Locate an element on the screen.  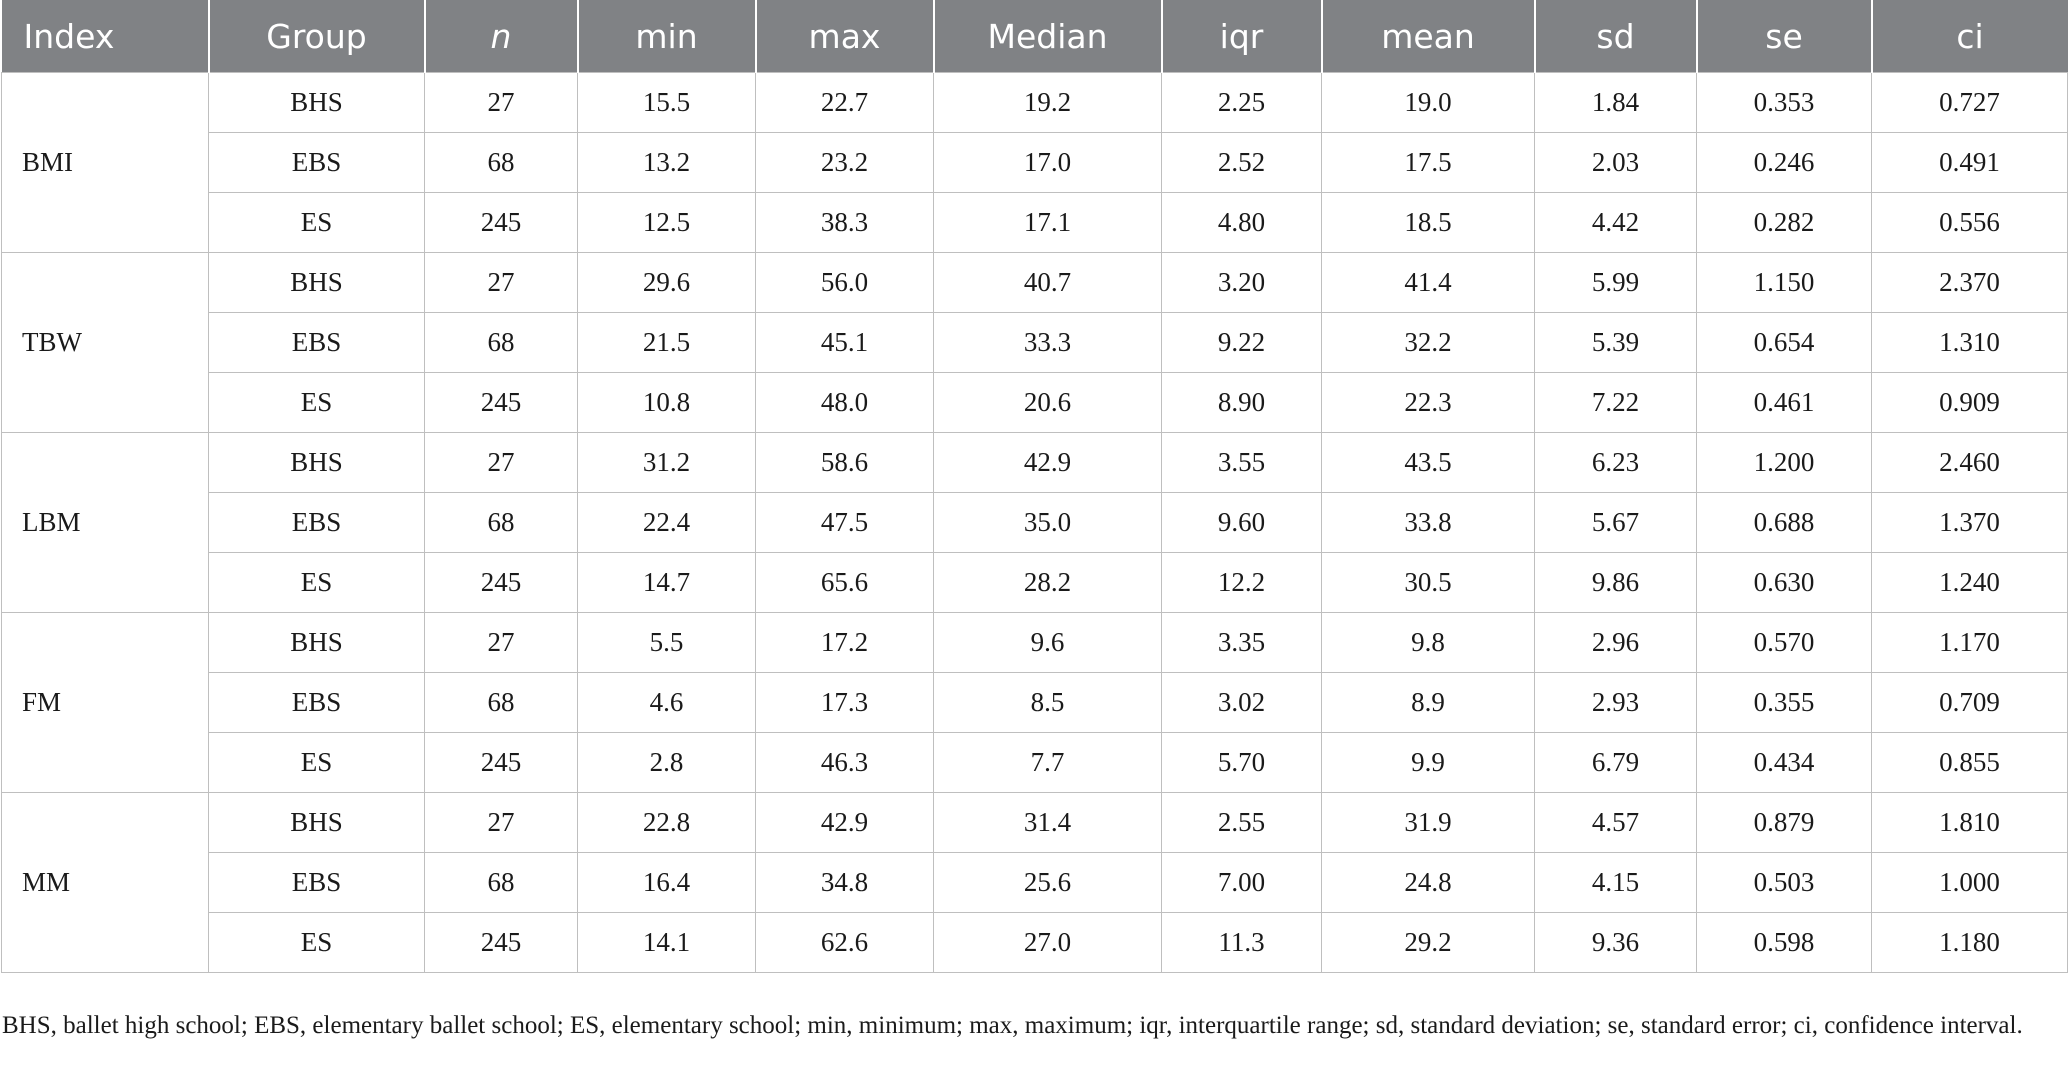
se-cell: 0.879 is located at coordinates (1784, 822).